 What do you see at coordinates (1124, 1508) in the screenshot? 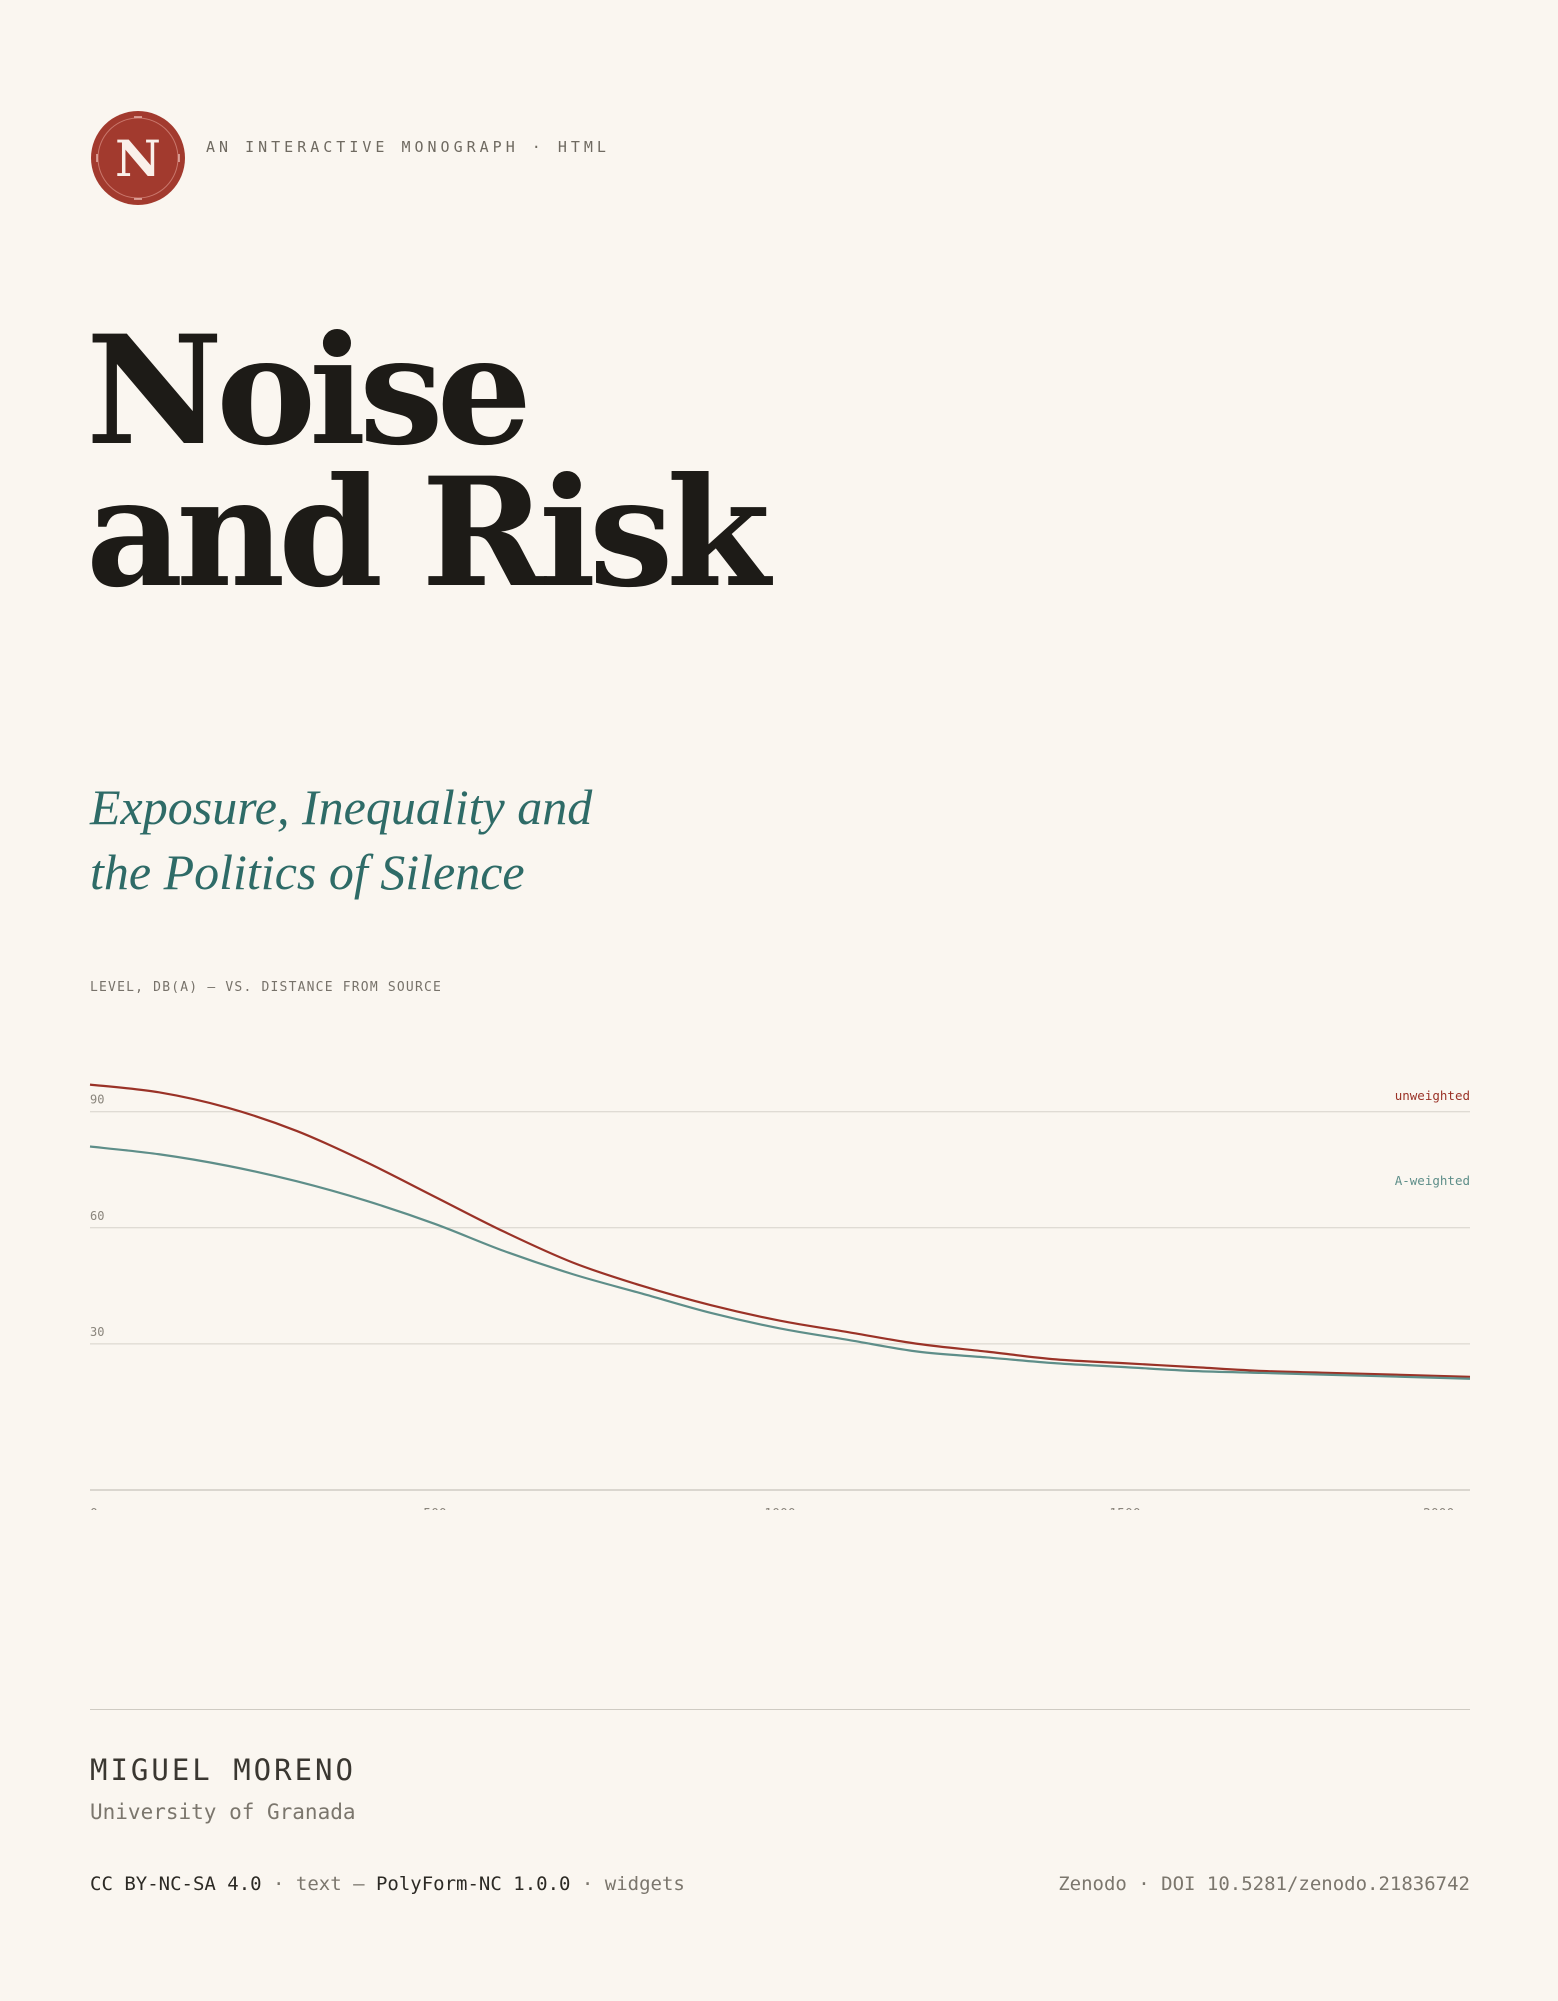
I see `x-tick-label-1500: 1500` at bounding box center [1124, 1508].